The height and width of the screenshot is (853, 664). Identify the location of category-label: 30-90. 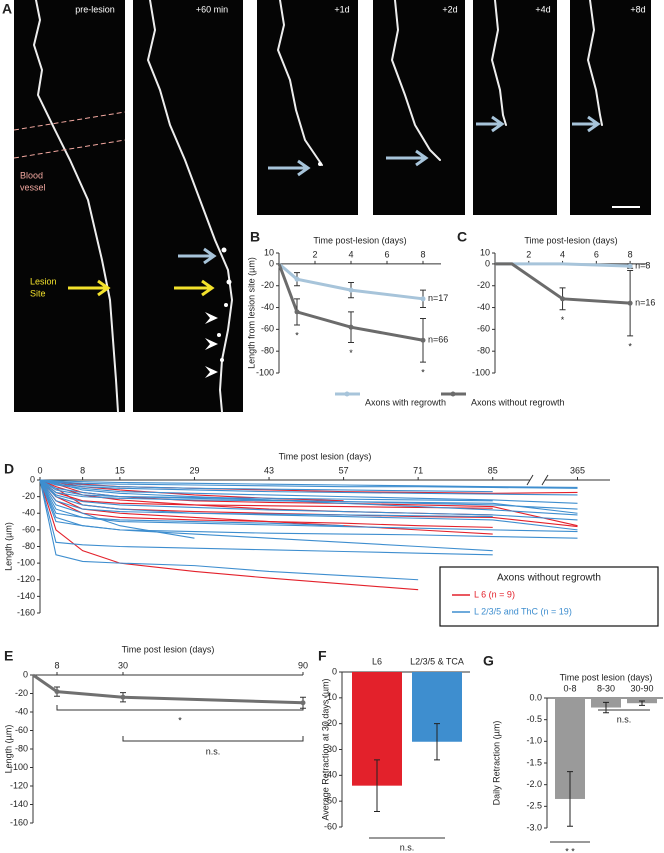
(641, 688).